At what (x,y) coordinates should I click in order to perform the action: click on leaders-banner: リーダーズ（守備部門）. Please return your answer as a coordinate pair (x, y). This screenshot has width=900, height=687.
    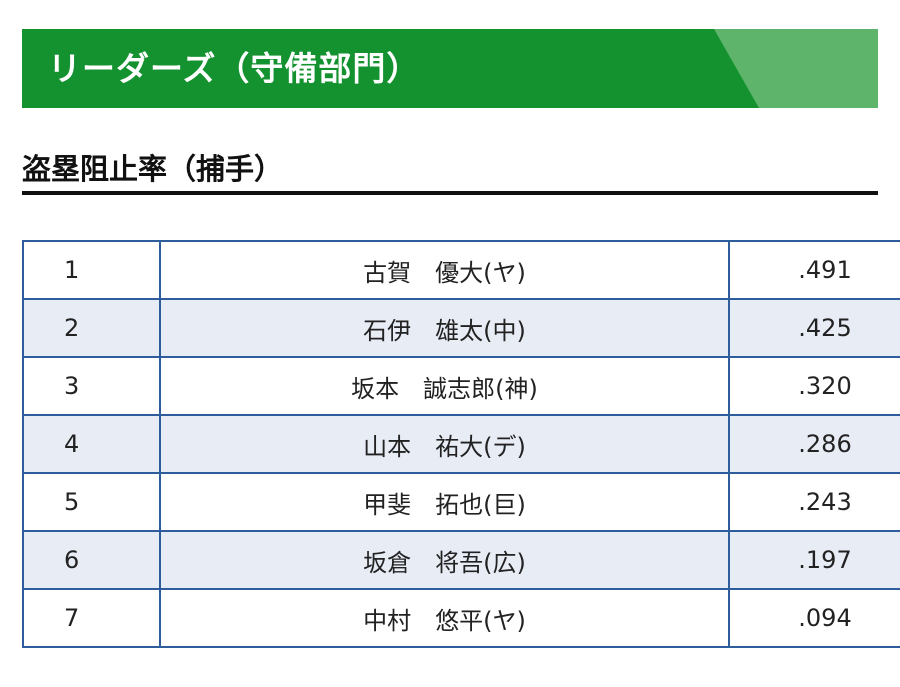
    Looking at the image, I should click on (450, 68).